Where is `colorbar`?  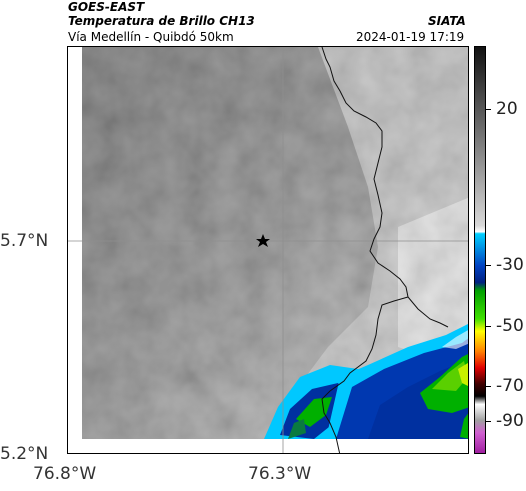
colorbar is located at coordinates (480, 250).